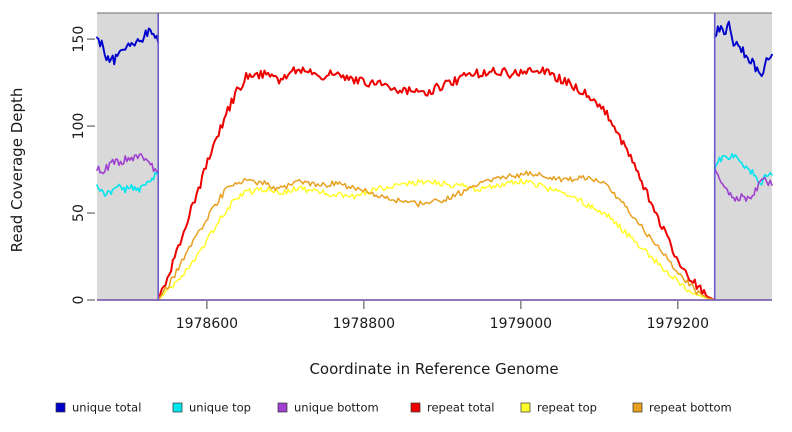 This screenshot has width=792, height=432. What do you see at coordinates (177, 407) in the screenshot?
I see `legend-swatch-unique-top` at bounding box center [177, 407].